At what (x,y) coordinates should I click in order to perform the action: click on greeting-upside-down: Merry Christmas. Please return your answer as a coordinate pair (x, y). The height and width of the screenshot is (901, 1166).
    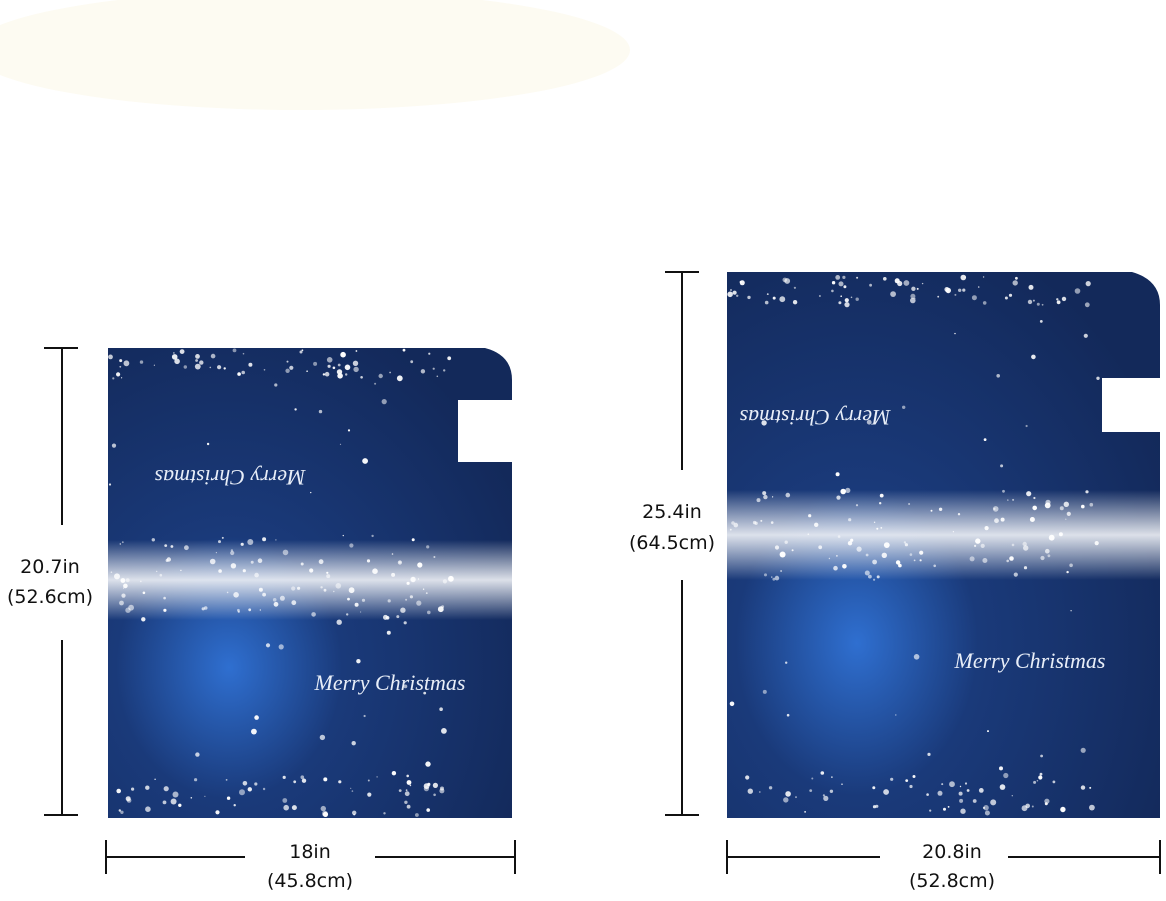
    Looking at the image, I should click on (231, 477).